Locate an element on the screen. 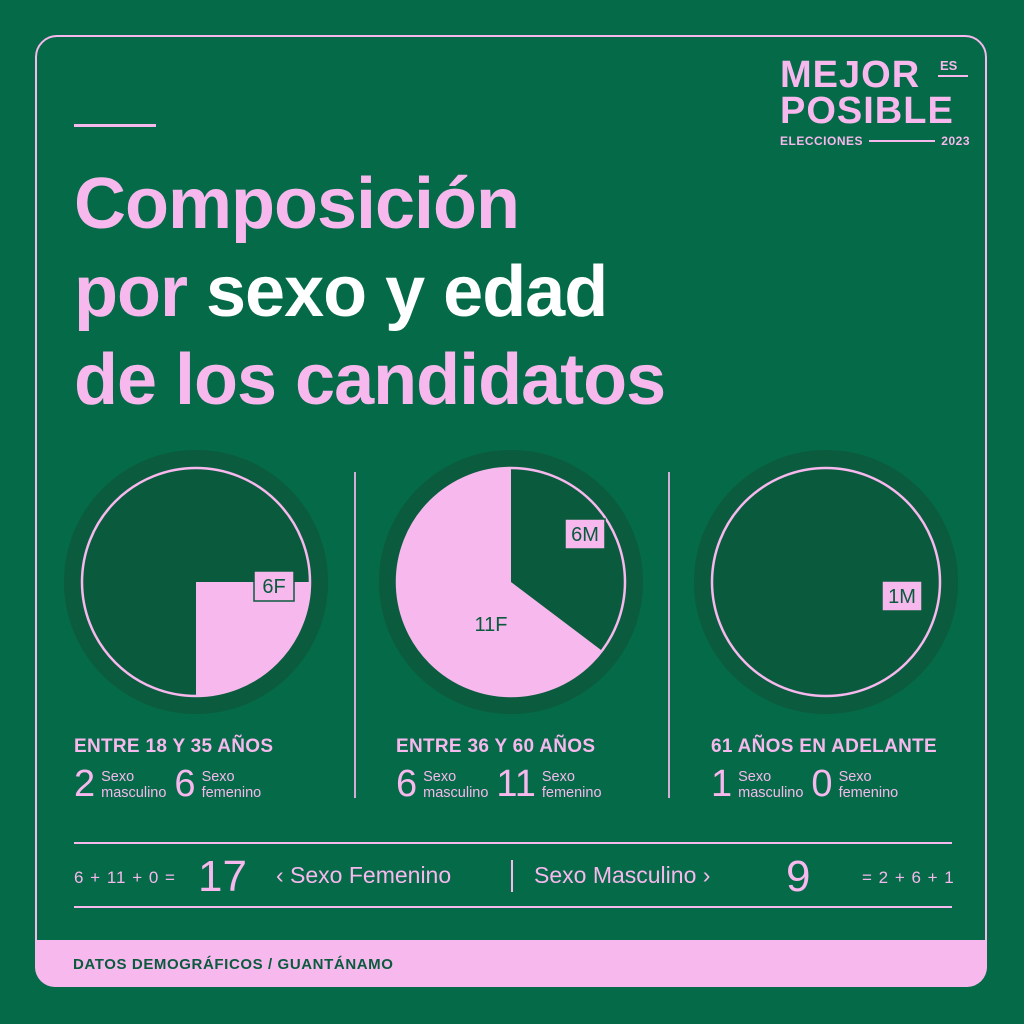 The image size is (1024, 1024). age-group-counts: 2 Sexo masculino 6 Sexo femenino is located at coordinates (173, 784).